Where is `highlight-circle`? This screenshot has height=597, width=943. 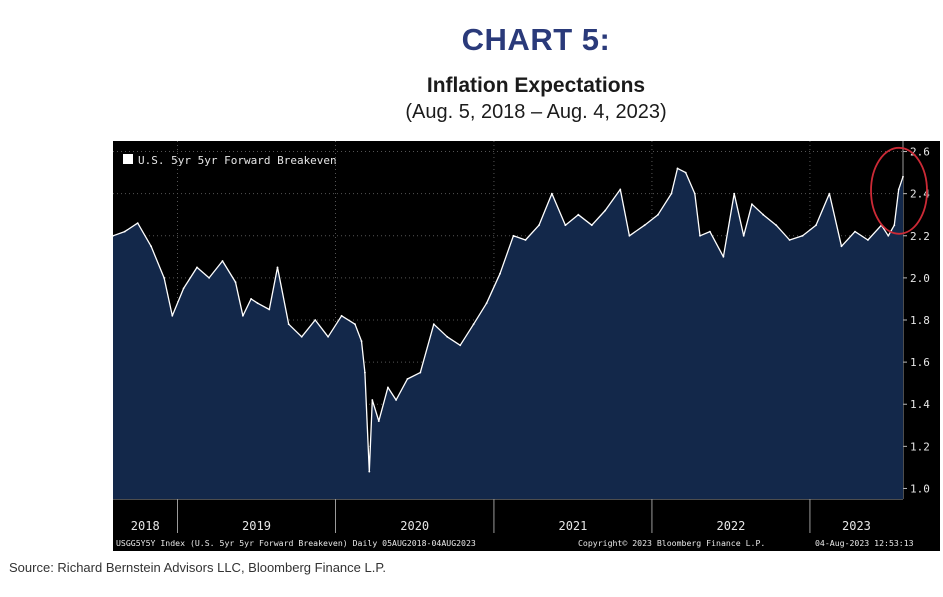 highlight-circle is located at coordinates (899, 190).